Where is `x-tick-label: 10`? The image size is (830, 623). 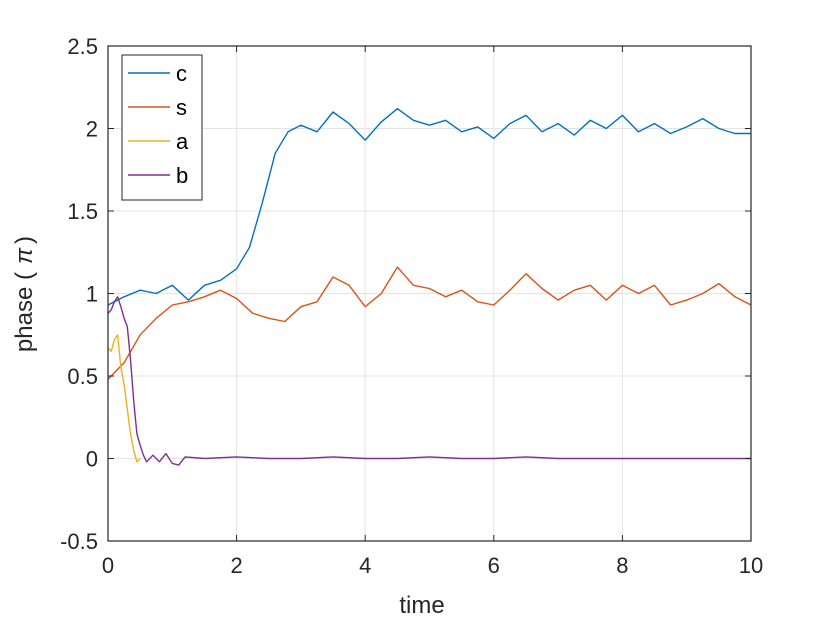 x-tick-label: 10 is located at coordinates (751, 565).